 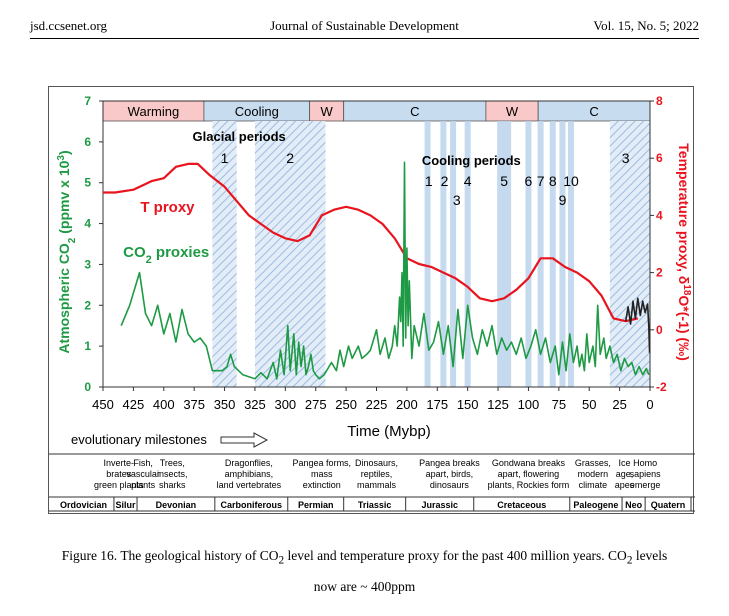 I want to click on milestone-text: vascular, so click(x=143, y=474).